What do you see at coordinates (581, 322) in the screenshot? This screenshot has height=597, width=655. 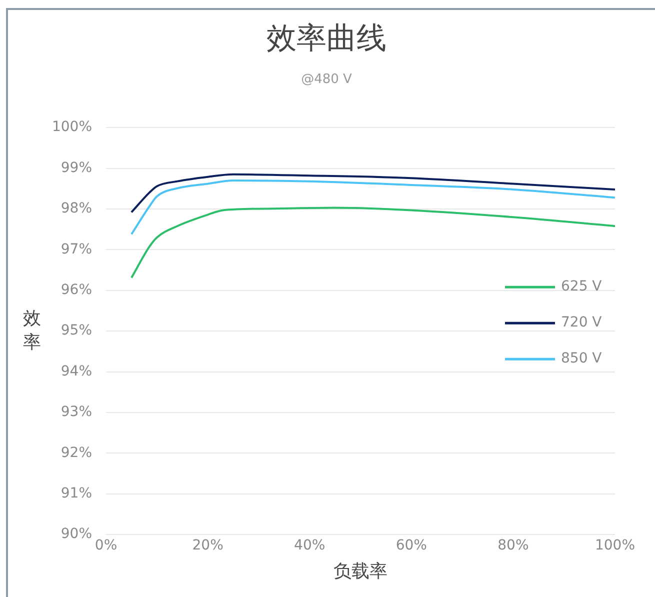 I see `legend-label: 720 V` at bounding box center [581, 322].